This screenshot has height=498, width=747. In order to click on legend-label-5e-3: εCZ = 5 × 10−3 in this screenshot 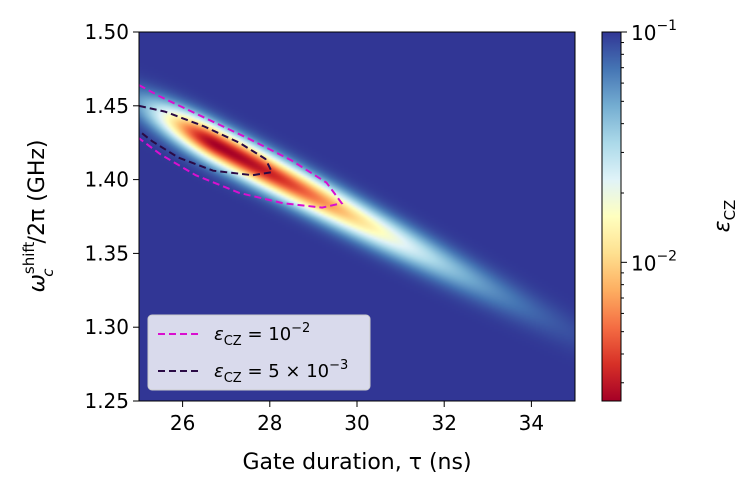, I will do `click(281, 372)`.